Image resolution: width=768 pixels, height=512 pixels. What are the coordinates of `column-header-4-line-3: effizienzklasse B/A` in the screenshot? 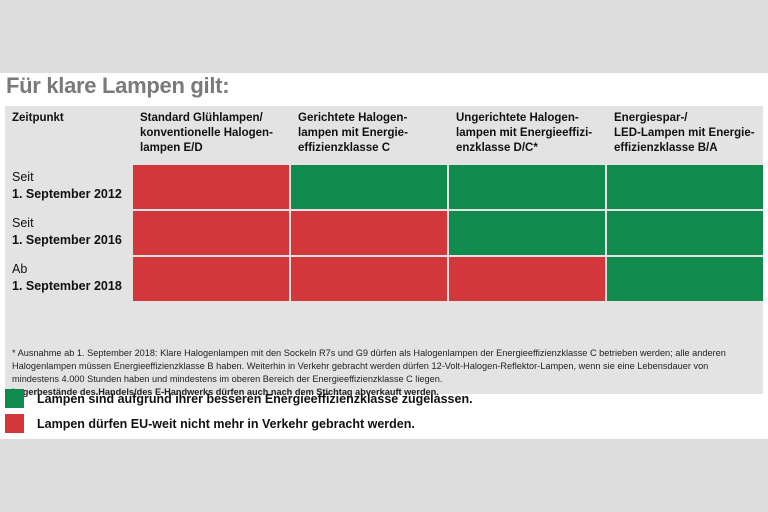 It's located at (666, 148).